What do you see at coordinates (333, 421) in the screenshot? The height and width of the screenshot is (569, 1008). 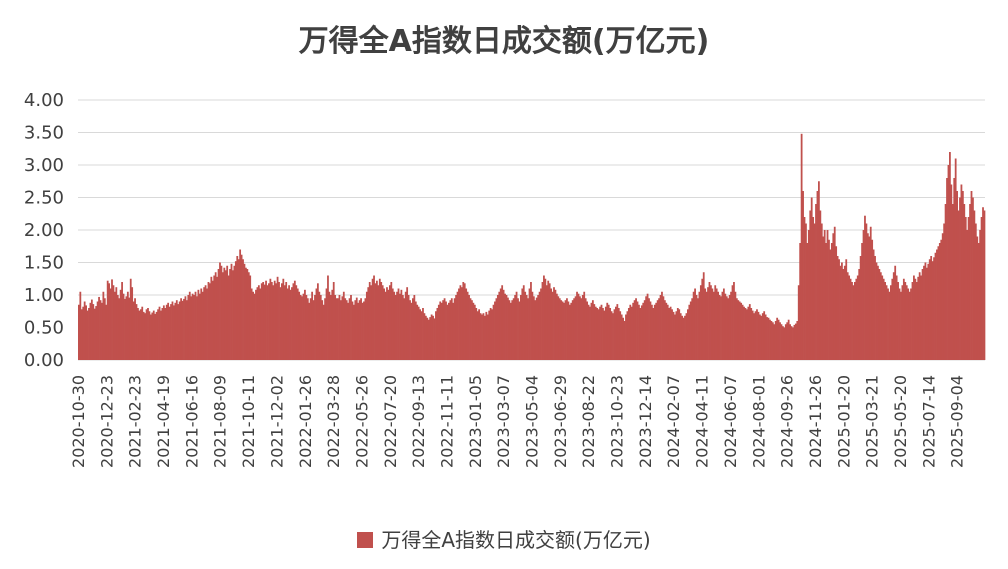 I see `x-tick-label: 2022-03-28` at bounding box center [333, 421].